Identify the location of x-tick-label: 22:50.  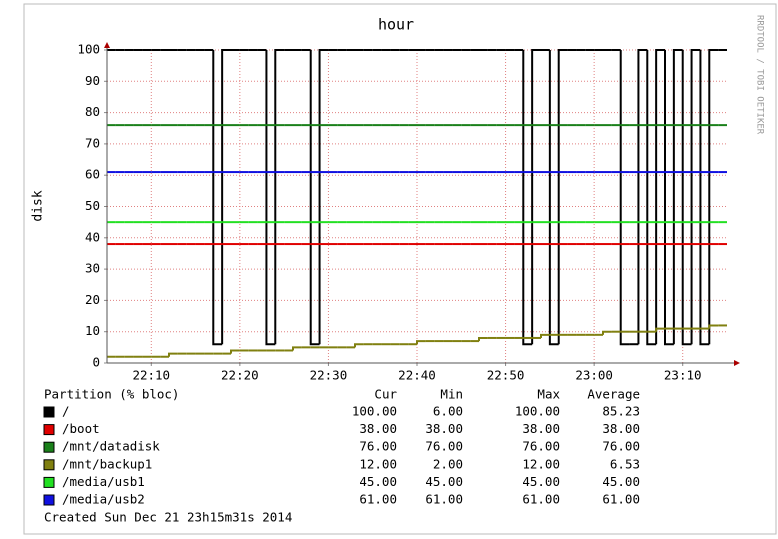
(506, 375).